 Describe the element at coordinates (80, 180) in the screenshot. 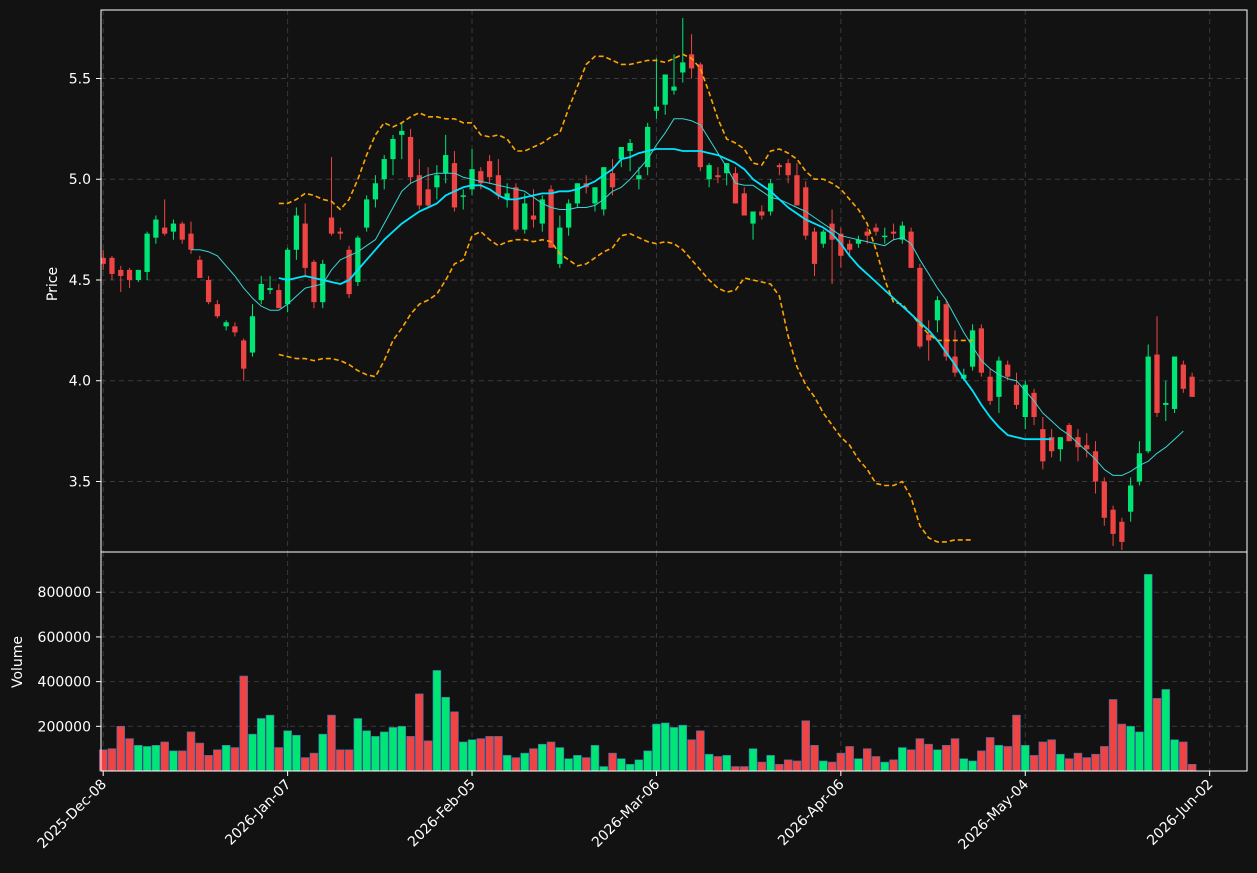

I see `price-tick-label: 5.0` at that location.